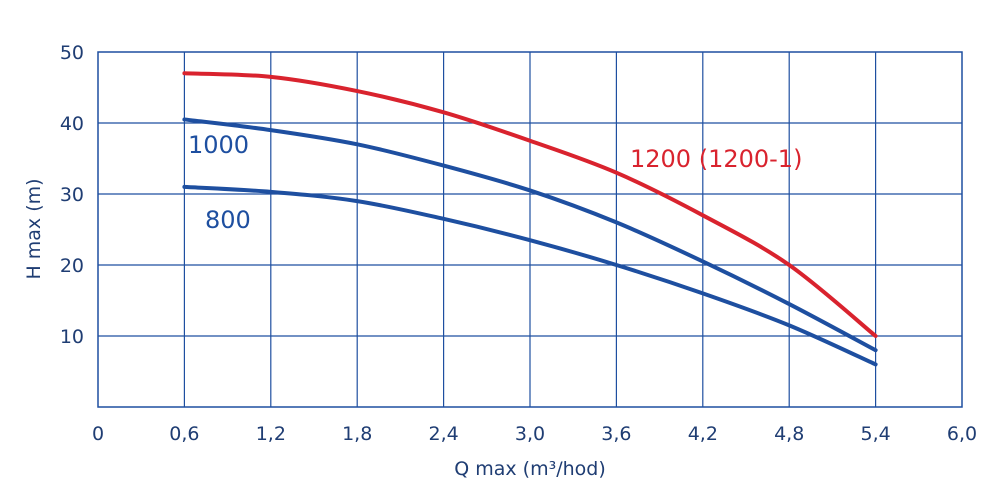 The width and height of the screenshot is (999, 495). I want to click on x-tick-label: 2,4, so click(443, 434).